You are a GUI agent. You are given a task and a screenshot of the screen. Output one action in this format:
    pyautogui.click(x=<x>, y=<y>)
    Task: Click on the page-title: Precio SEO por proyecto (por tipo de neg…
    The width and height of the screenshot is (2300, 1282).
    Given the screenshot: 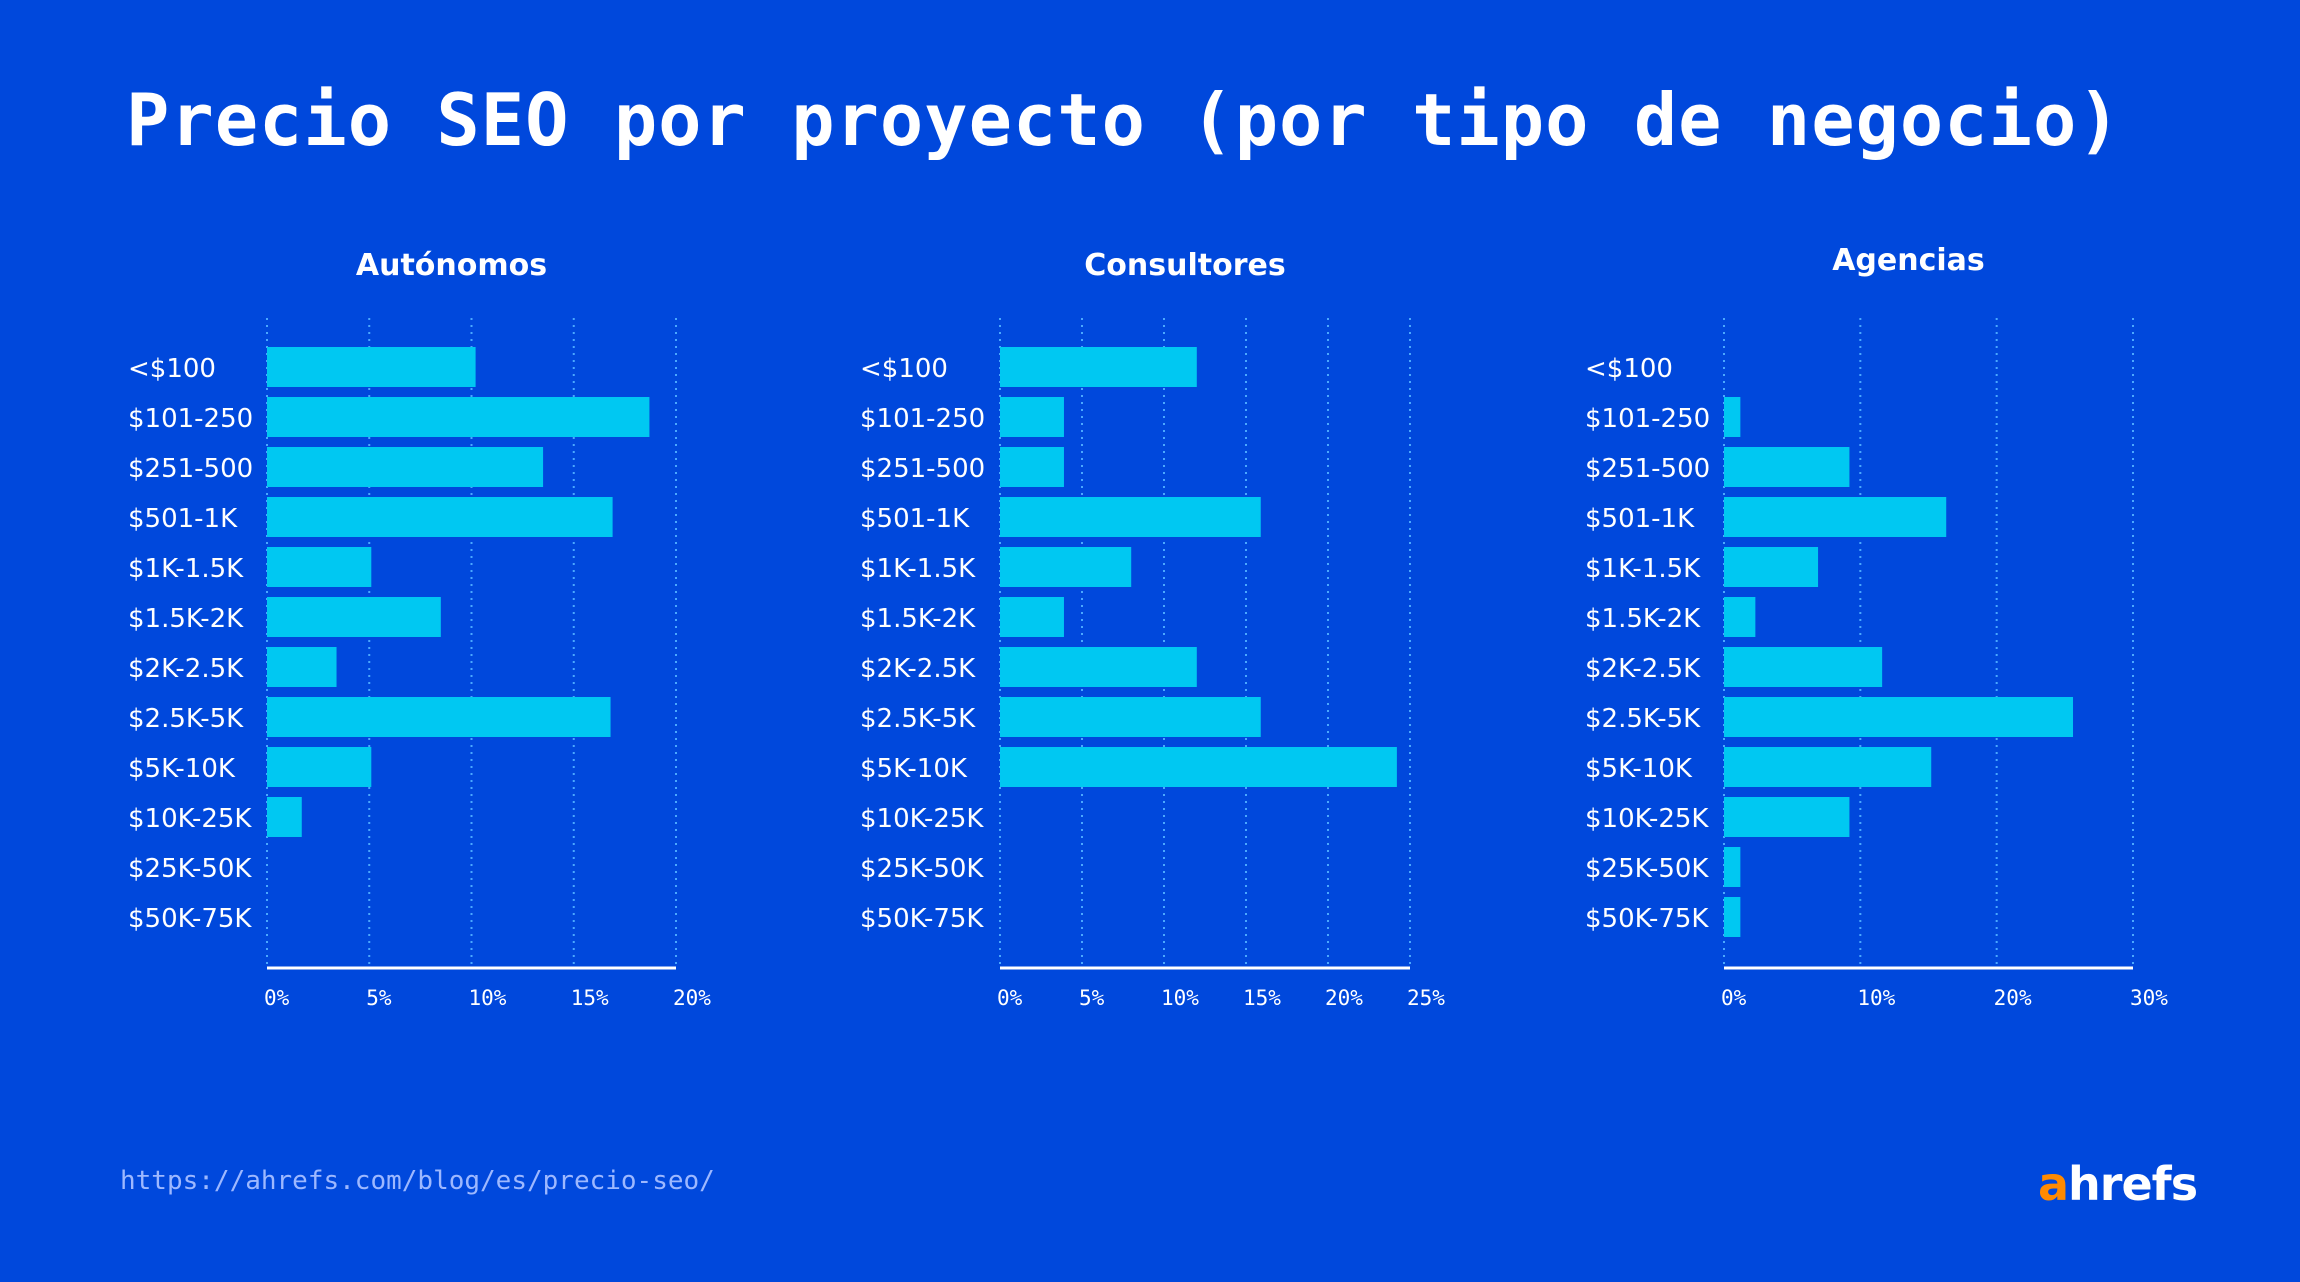 What is the action you would take?
    pyautogui.click(x=1124, y=120)
    